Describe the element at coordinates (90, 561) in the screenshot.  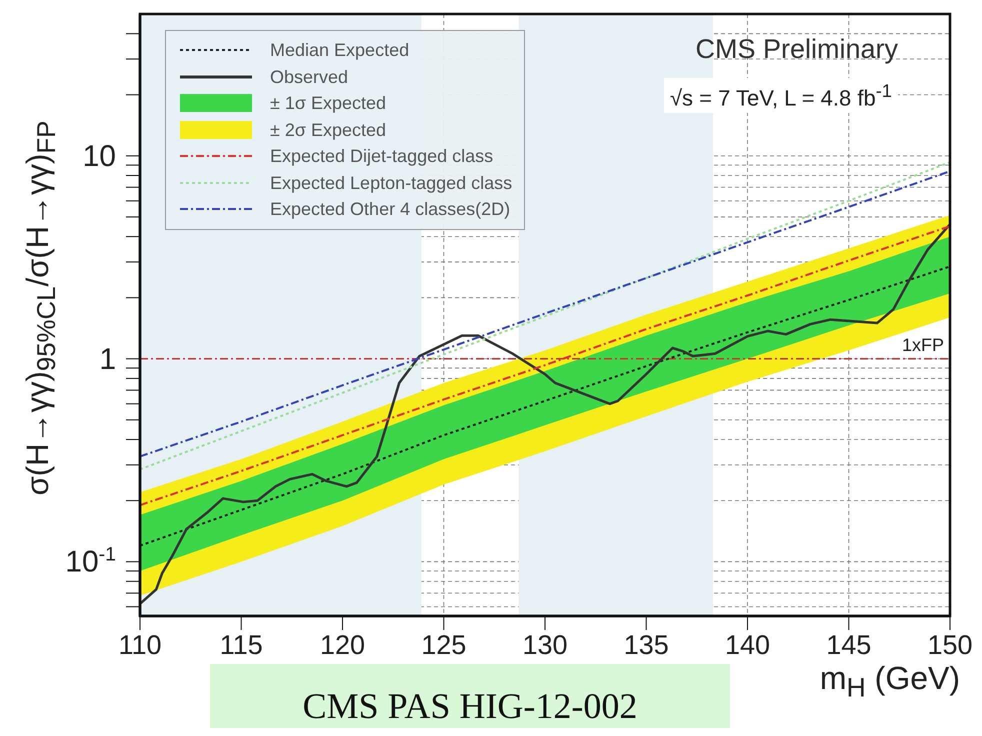
I see `y-tick-label: 10$^{-1}$` at that location.